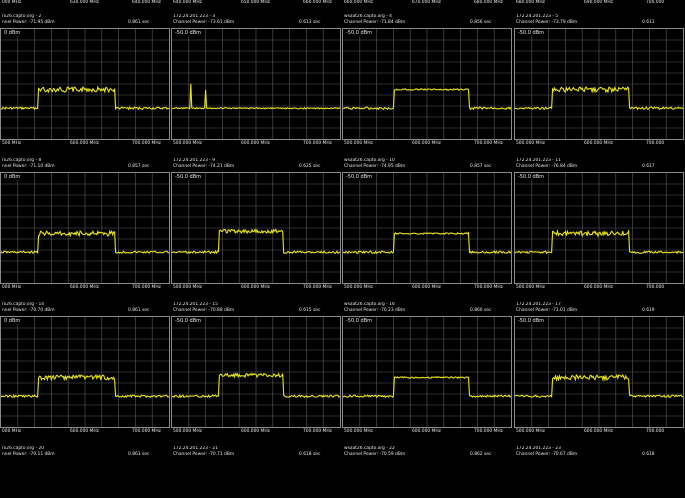  What do you see at coordinates (427, 23) in the screenshot?
I see `panel-status: Channel Power: -71.84 dBm 0.856 sec` at bounding box center [427, 23].